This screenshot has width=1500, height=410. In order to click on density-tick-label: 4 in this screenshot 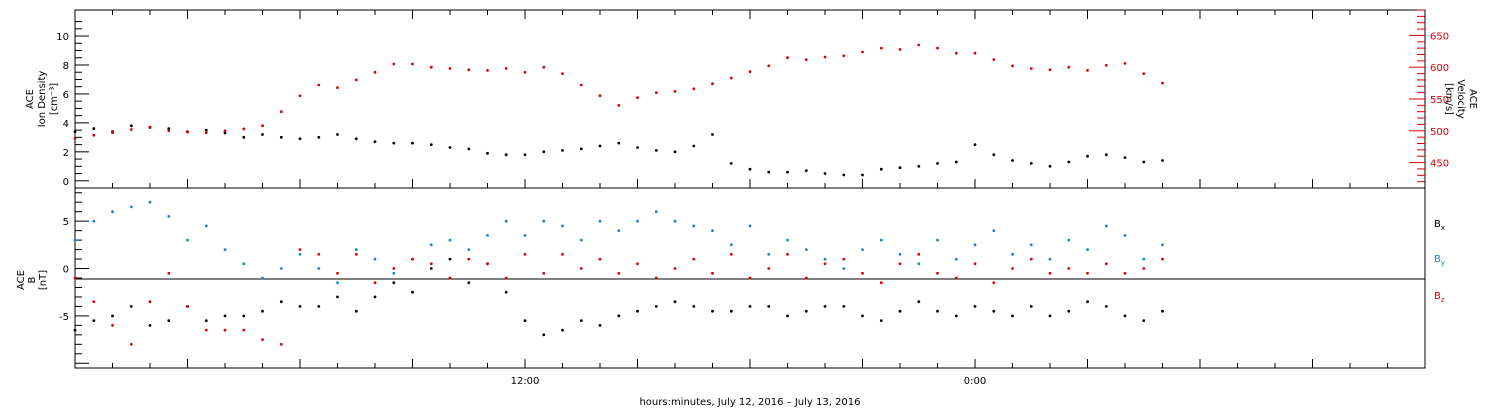, I will do `click(66, 124)`.